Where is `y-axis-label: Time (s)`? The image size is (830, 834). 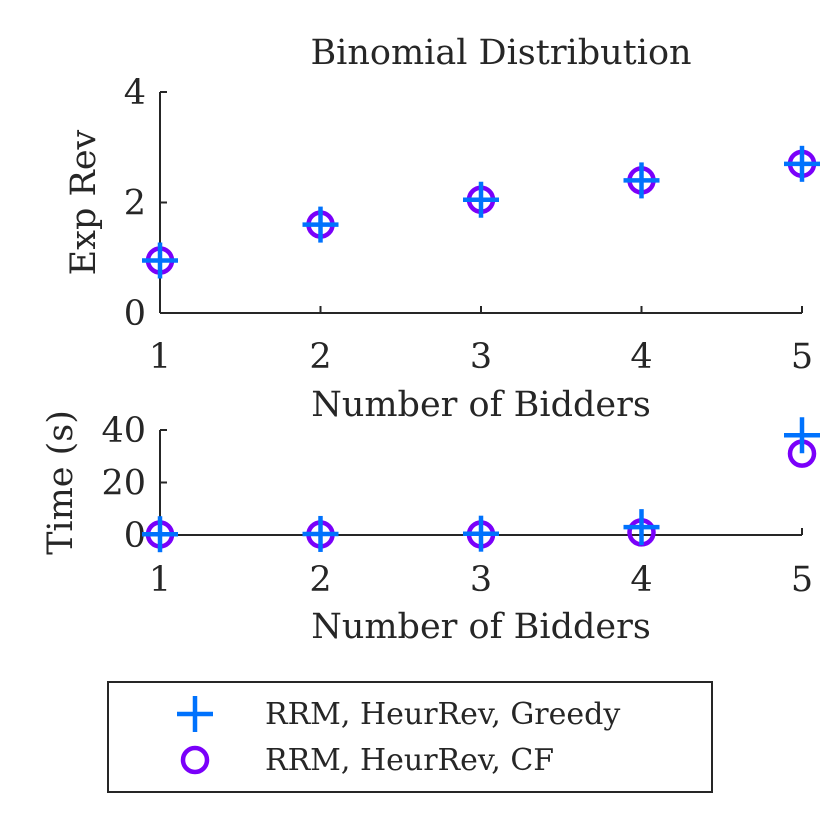 y-axis-label: Time (s) is located at coordinates (61, 482).